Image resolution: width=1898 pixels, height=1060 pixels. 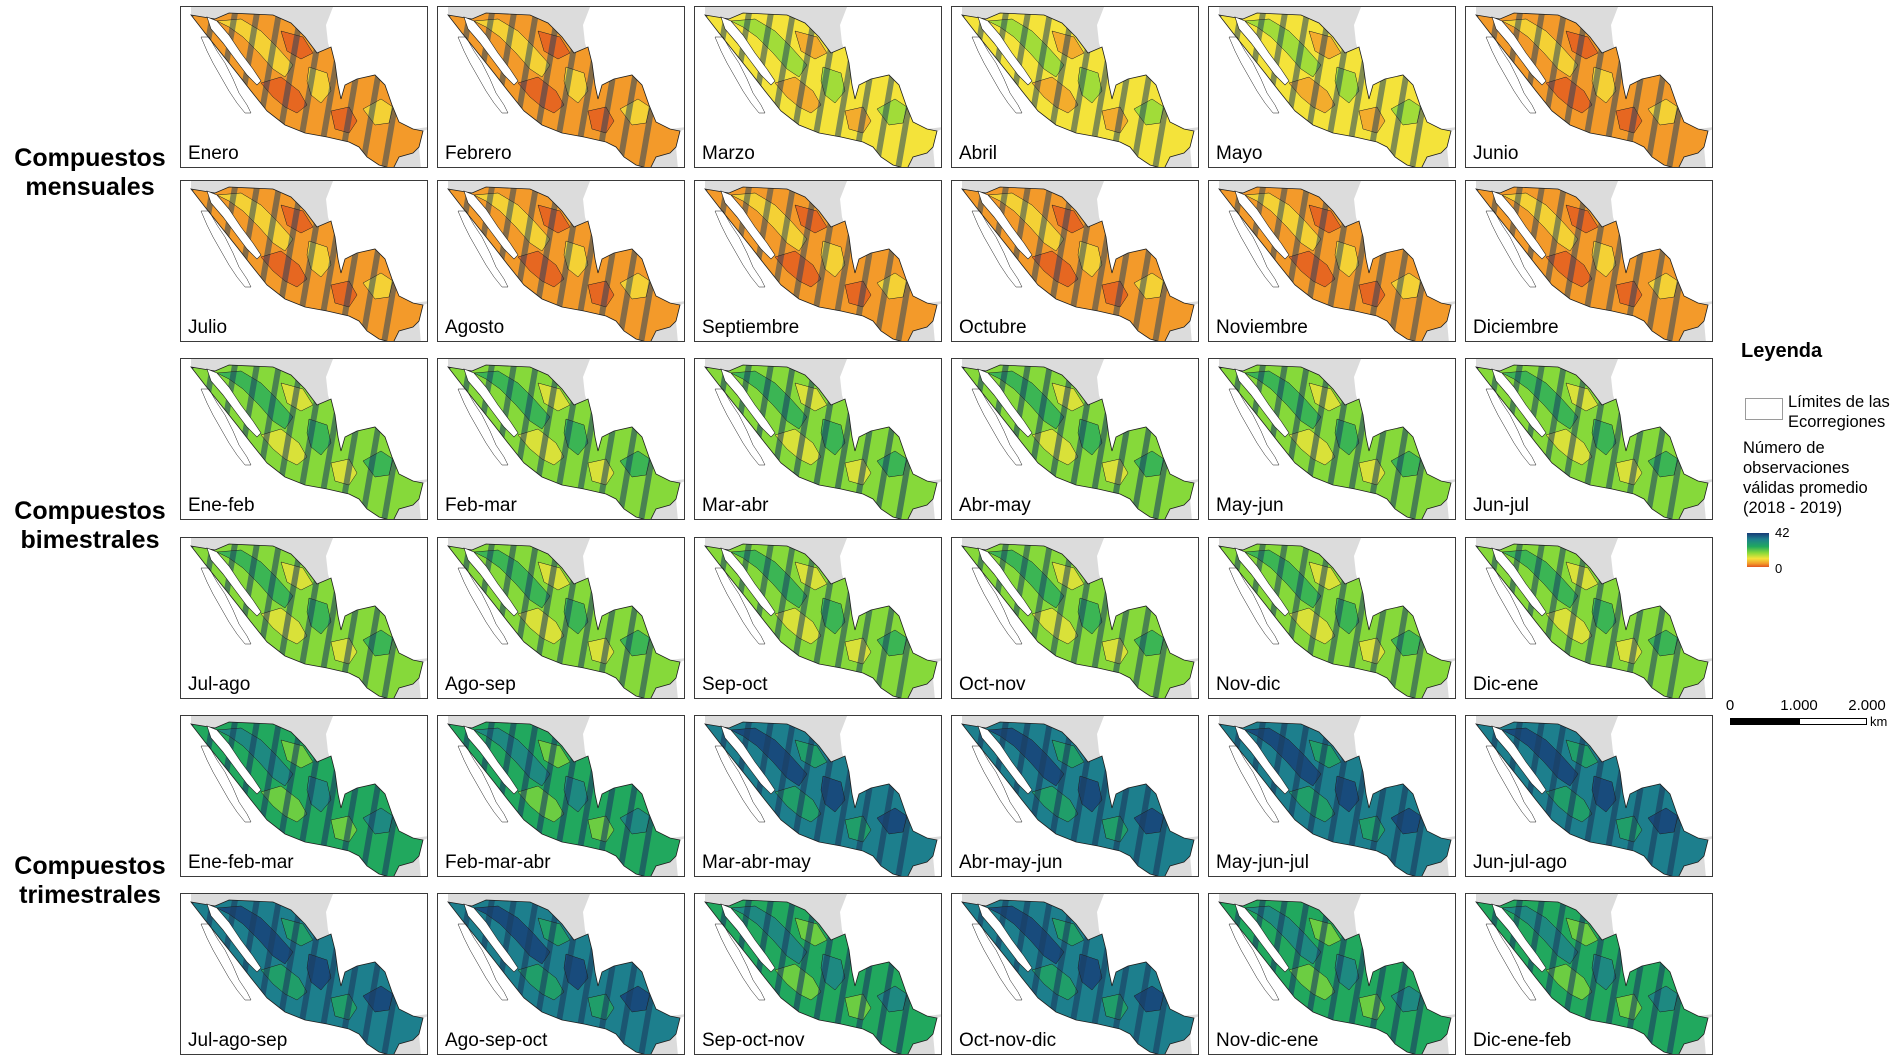 I want to click on map-panel: Ago-sep, so click(x=561, y=618).